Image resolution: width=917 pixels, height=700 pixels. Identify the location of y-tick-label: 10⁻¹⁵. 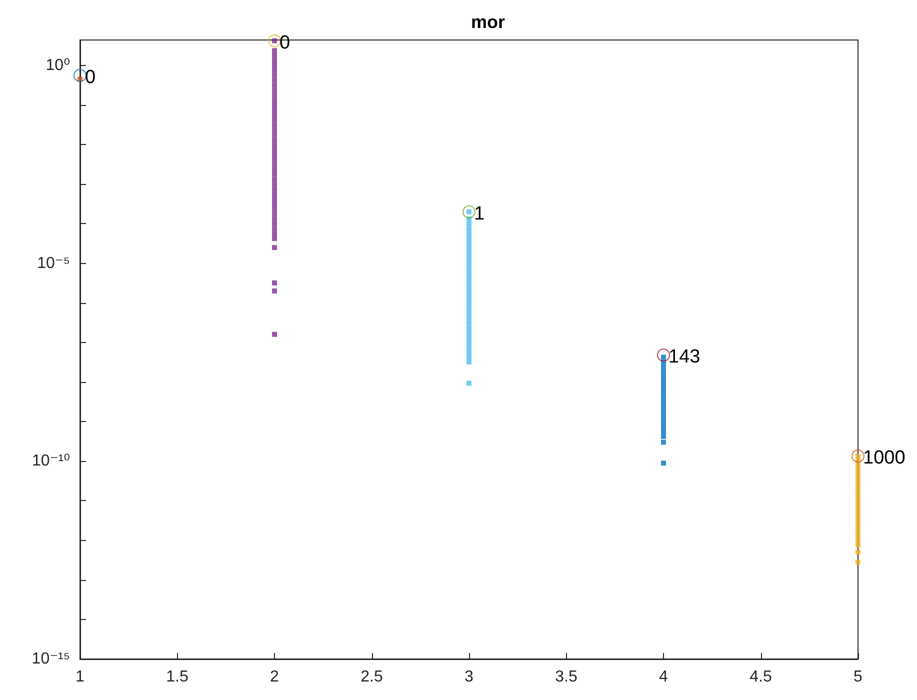
(51, 659).